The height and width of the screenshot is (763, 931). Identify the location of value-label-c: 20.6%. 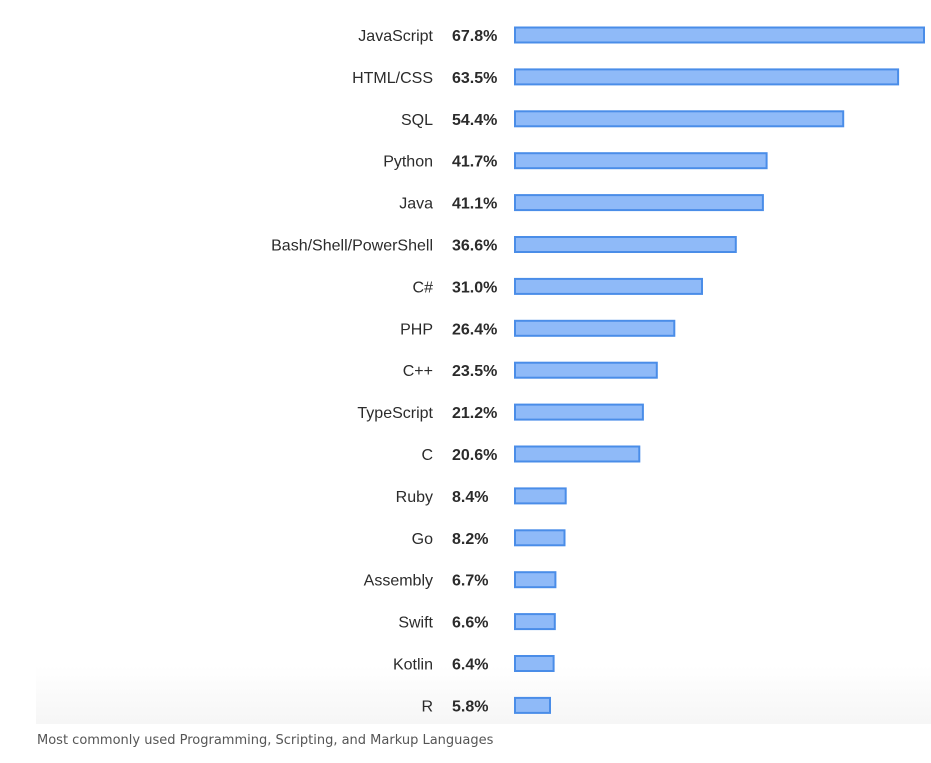
(474, 455).